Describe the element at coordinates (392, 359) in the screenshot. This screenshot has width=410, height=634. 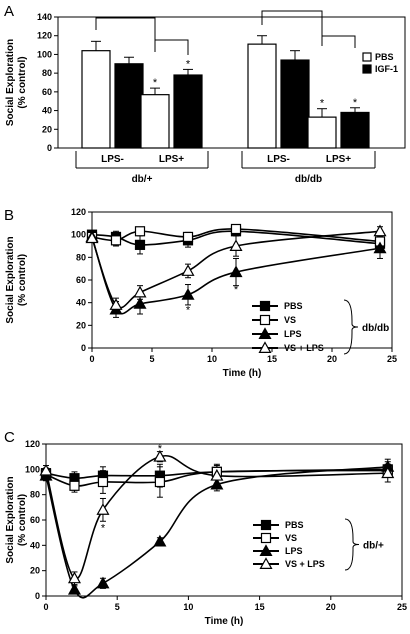
I see `x-tick-label: 25` at that location.